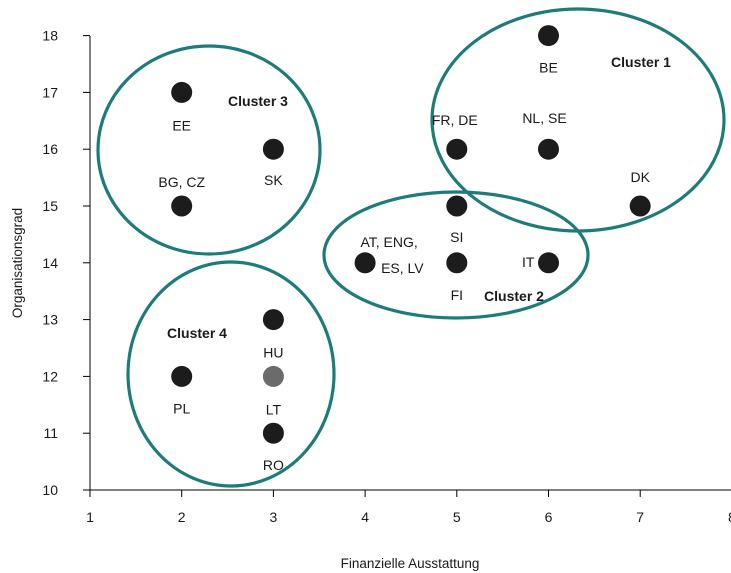  Describe the element at coordinates (50, 149) in the screenshot. I see `y-tick-label: 16` at that location.